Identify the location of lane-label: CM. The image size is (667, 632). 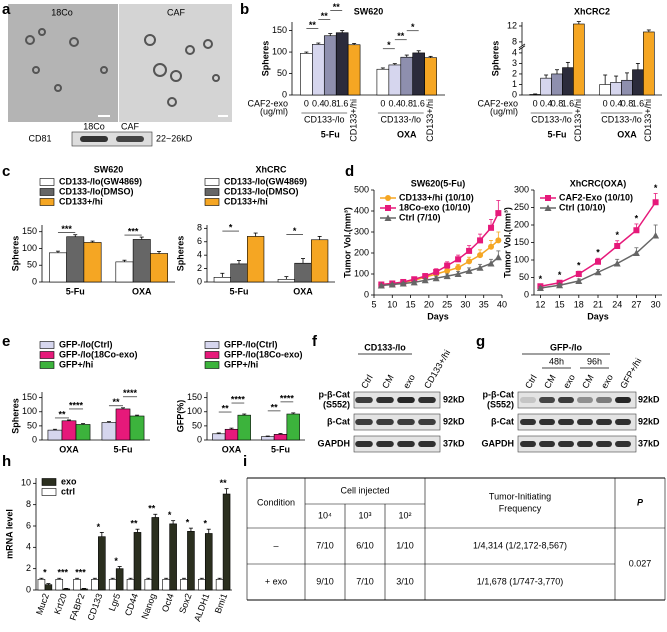
(588, 381).